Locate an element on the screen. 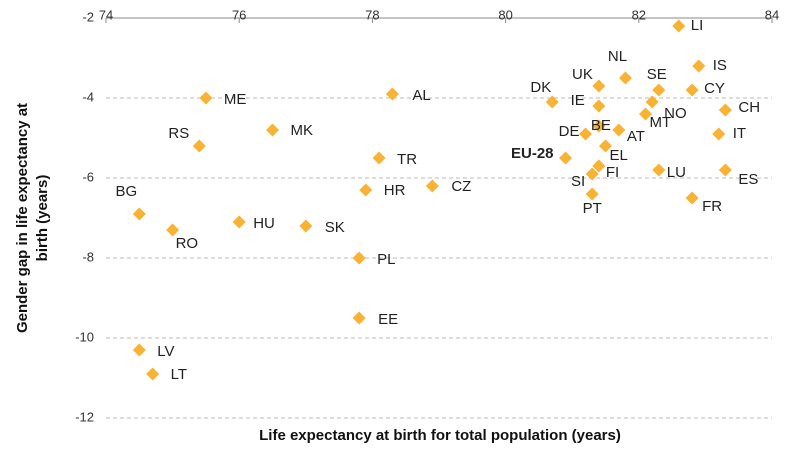  point-label: CH is located at coordinates (749, 107).